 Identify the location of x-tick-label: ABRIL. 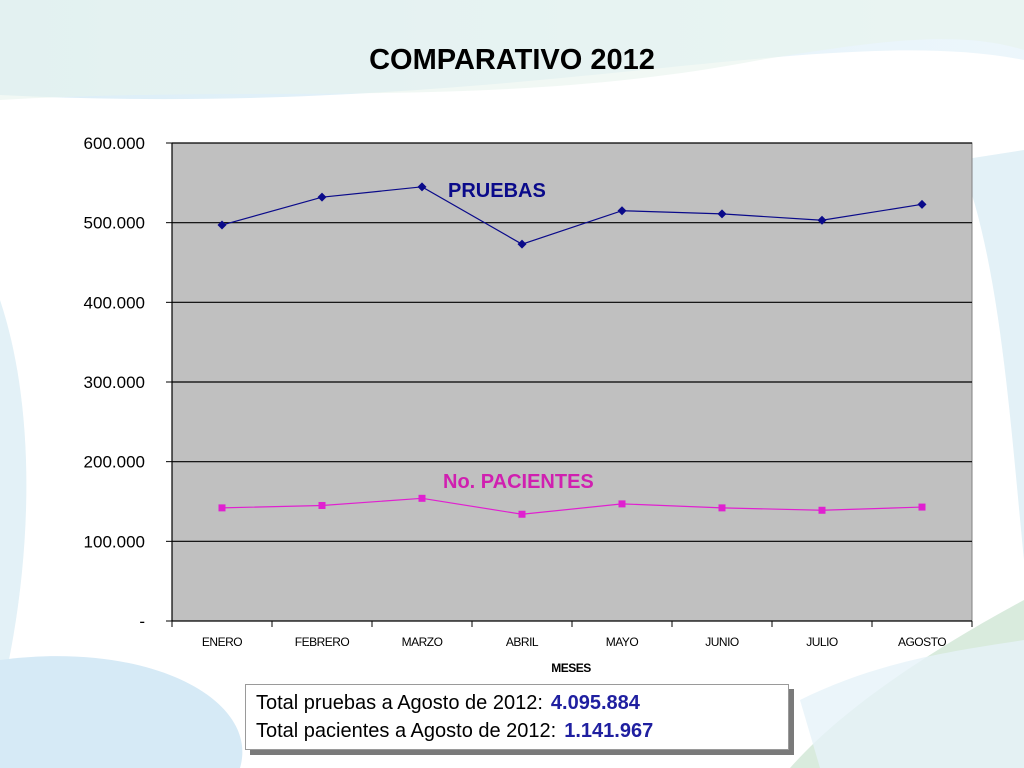
(522, 642).